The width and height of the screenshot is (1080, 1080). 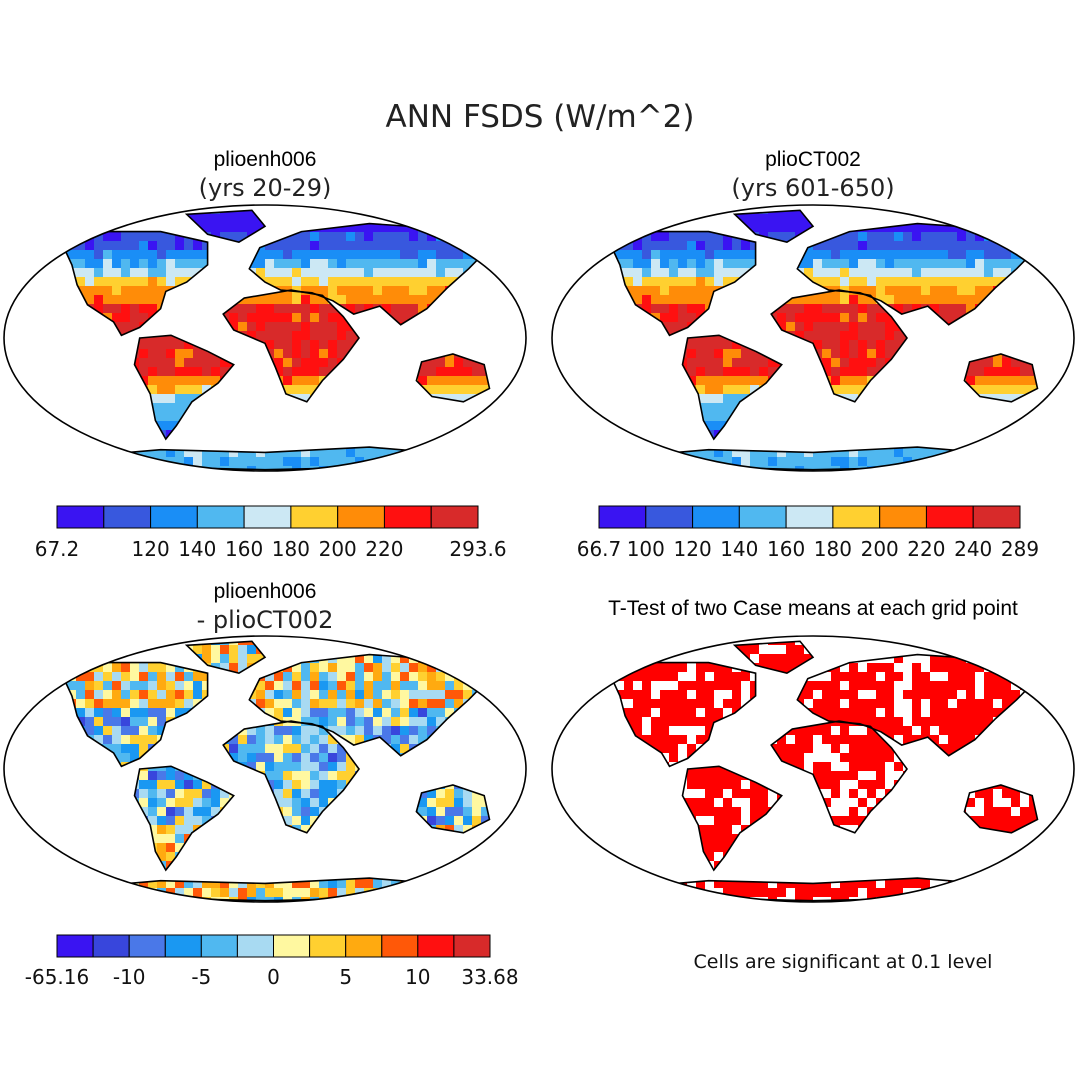 I want to click on colorbar-label: -10, so click(x=129, y=977).